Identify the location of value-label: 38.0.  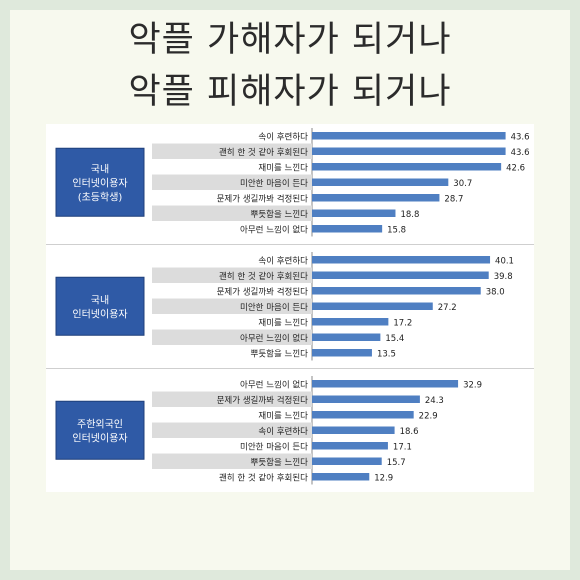
(495, 292).